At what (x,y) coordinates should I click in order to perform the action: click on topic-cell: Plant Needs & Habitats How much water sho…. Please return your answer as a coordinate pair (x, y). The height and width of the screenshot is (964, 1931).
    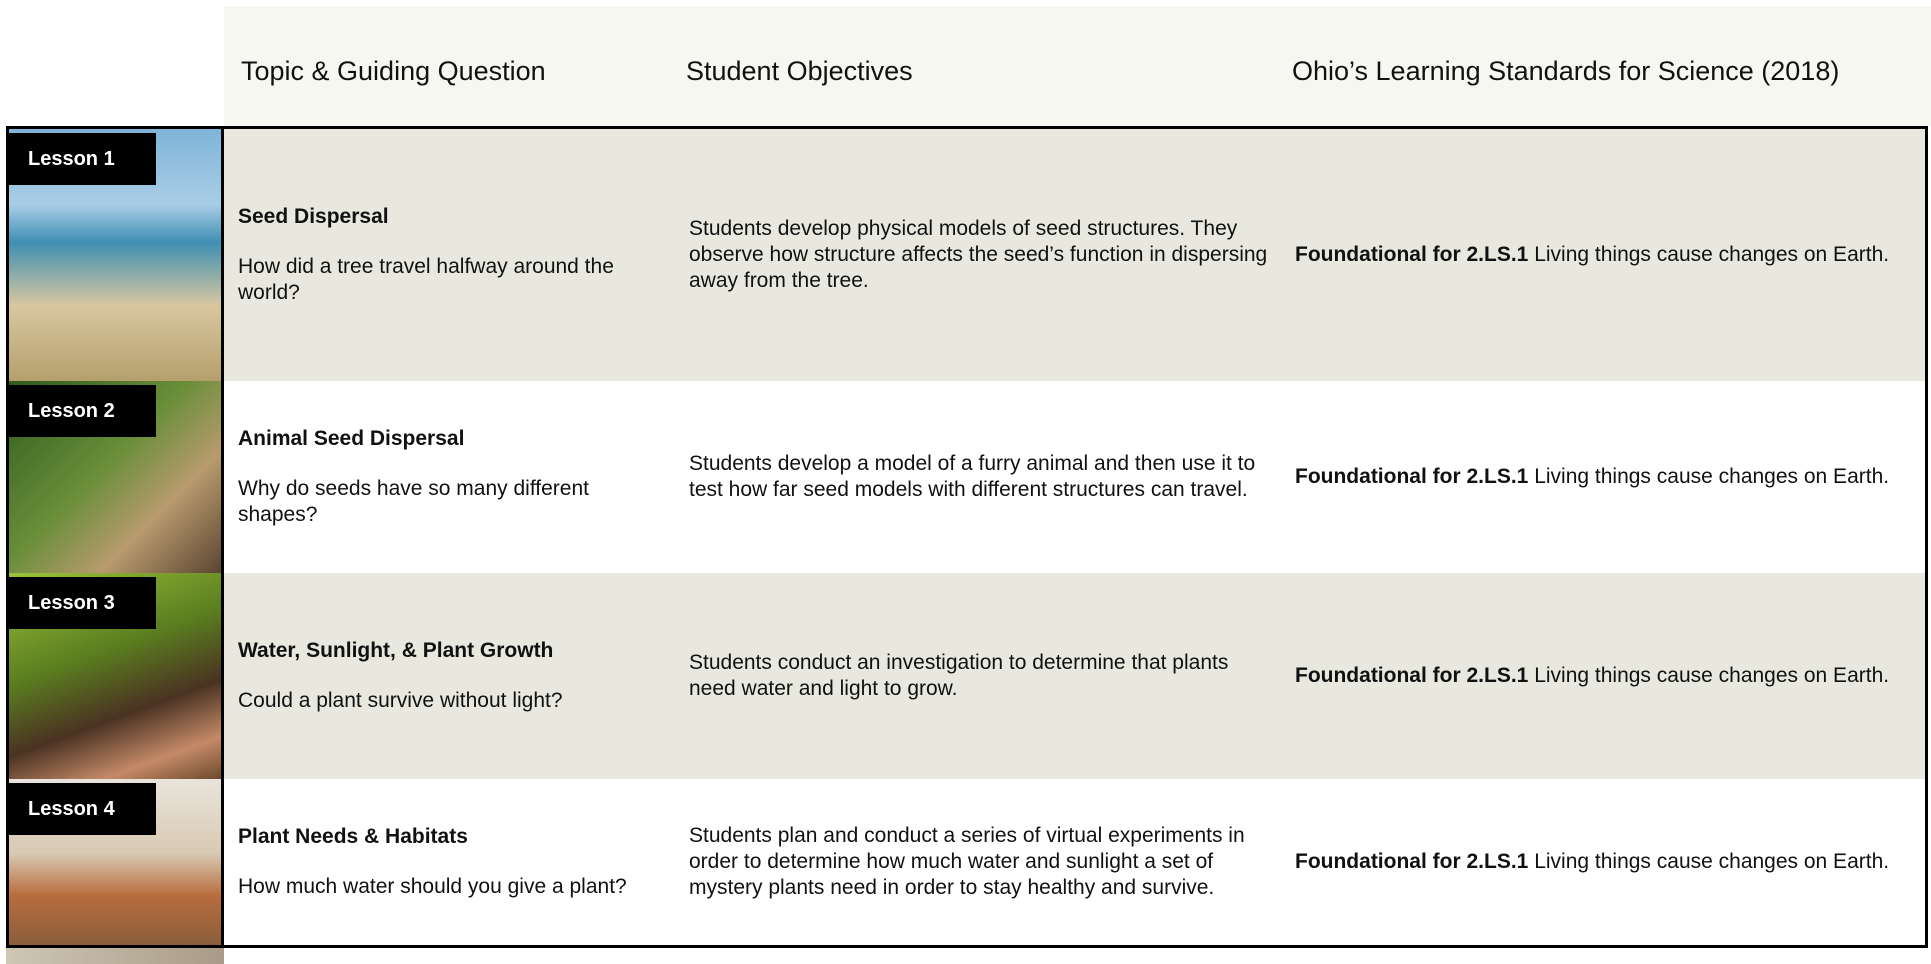
    Looking at the image, I should click on (453, 862).